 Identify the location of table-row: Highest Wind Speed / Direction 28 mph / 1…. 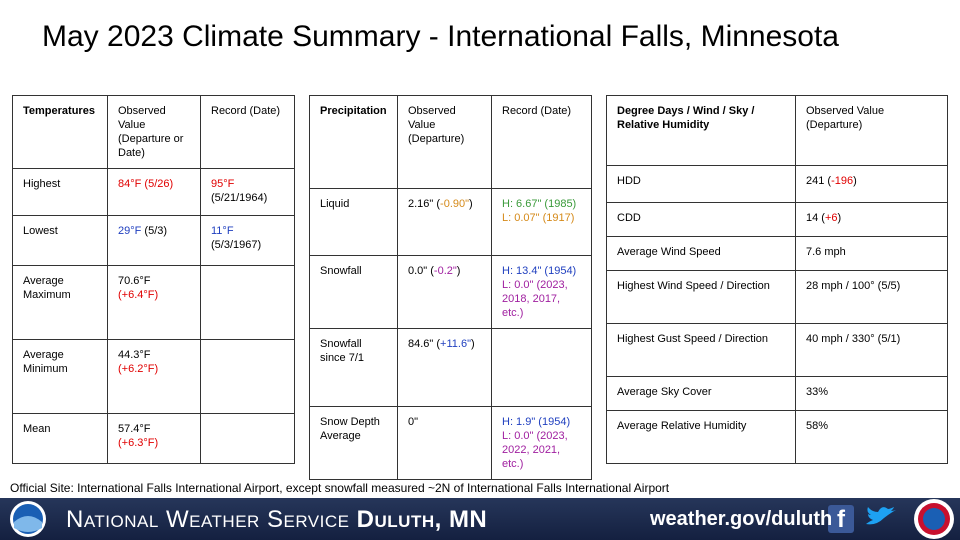
(777, 297).